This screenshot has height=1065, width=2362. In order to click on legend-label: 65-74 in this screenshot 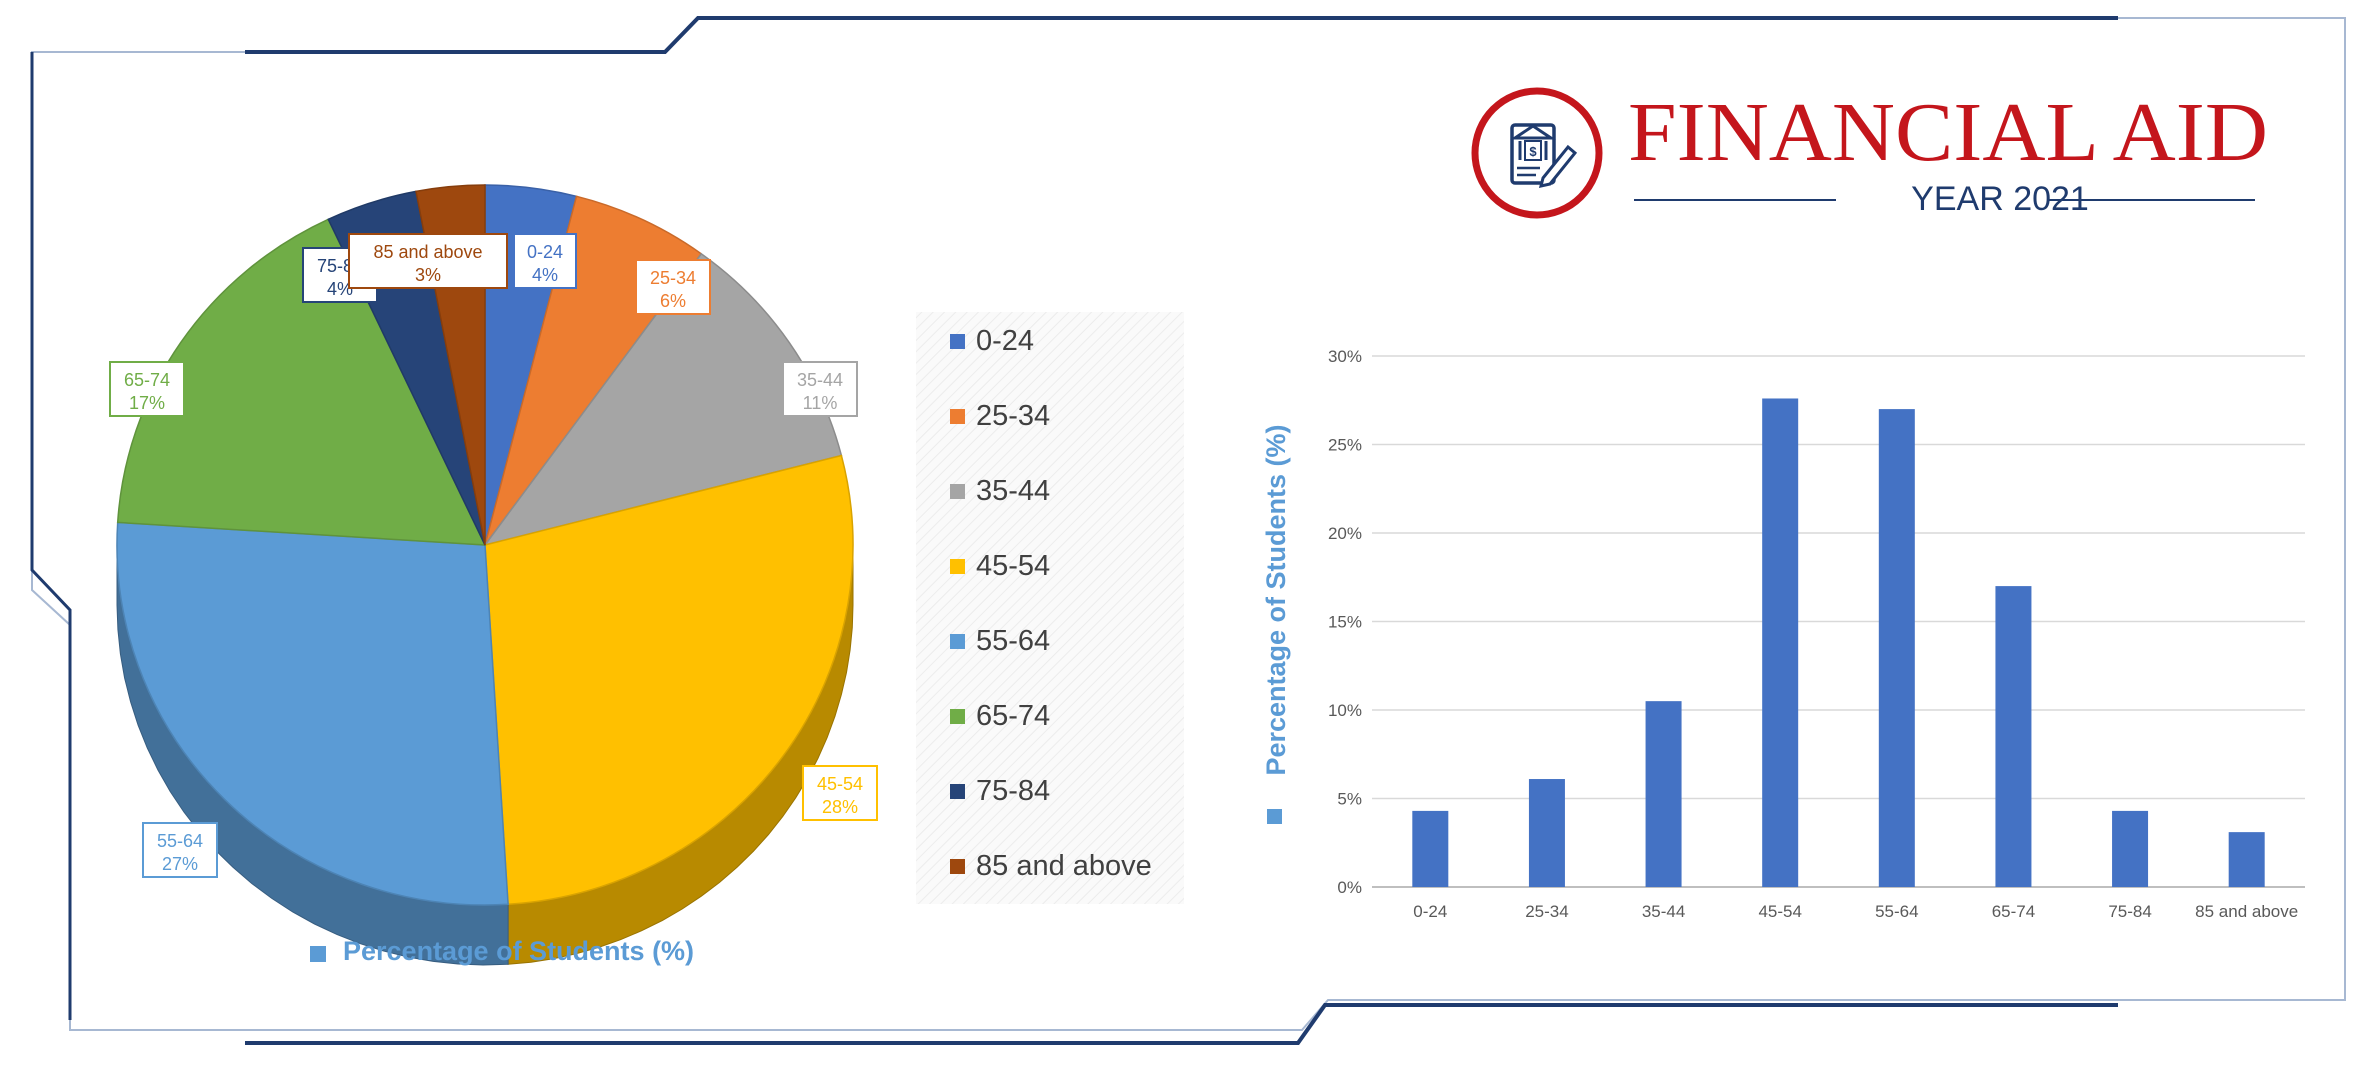, I will do `click(1013, 716)`.